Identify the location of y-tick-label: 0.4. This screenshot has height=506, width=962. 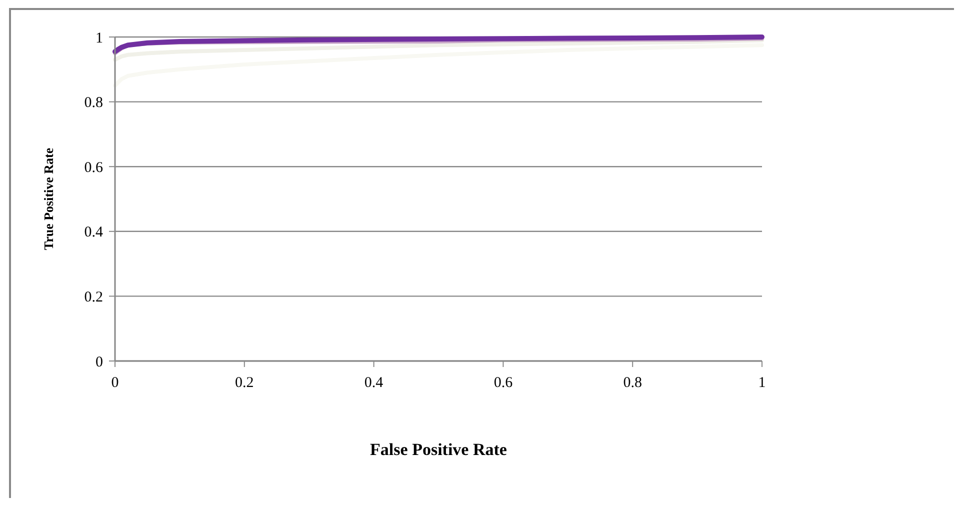
(94, 232).